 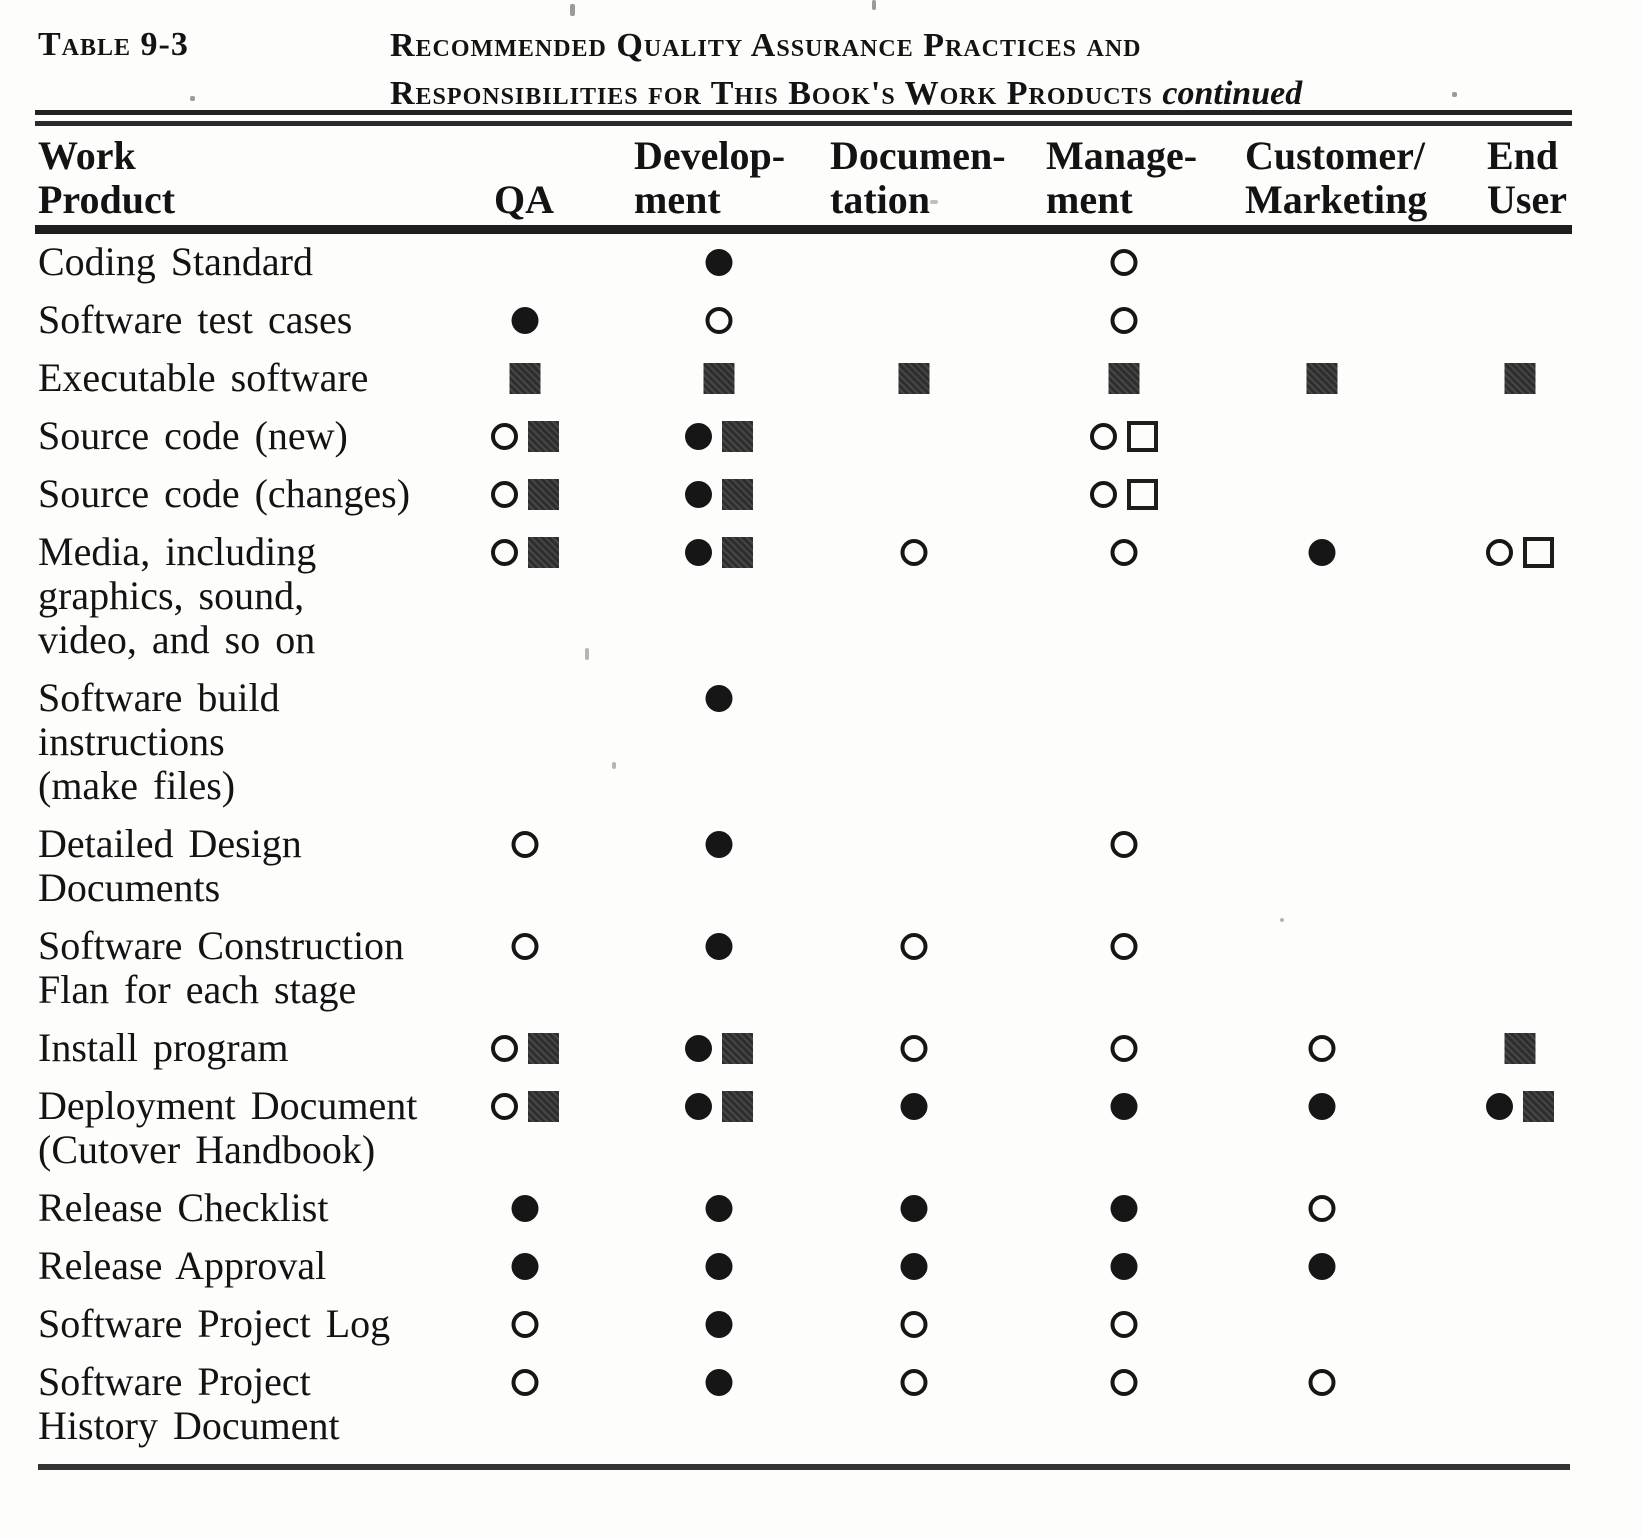 I want to click on work-product-cell: Executable software, so click(x=240, y=378).